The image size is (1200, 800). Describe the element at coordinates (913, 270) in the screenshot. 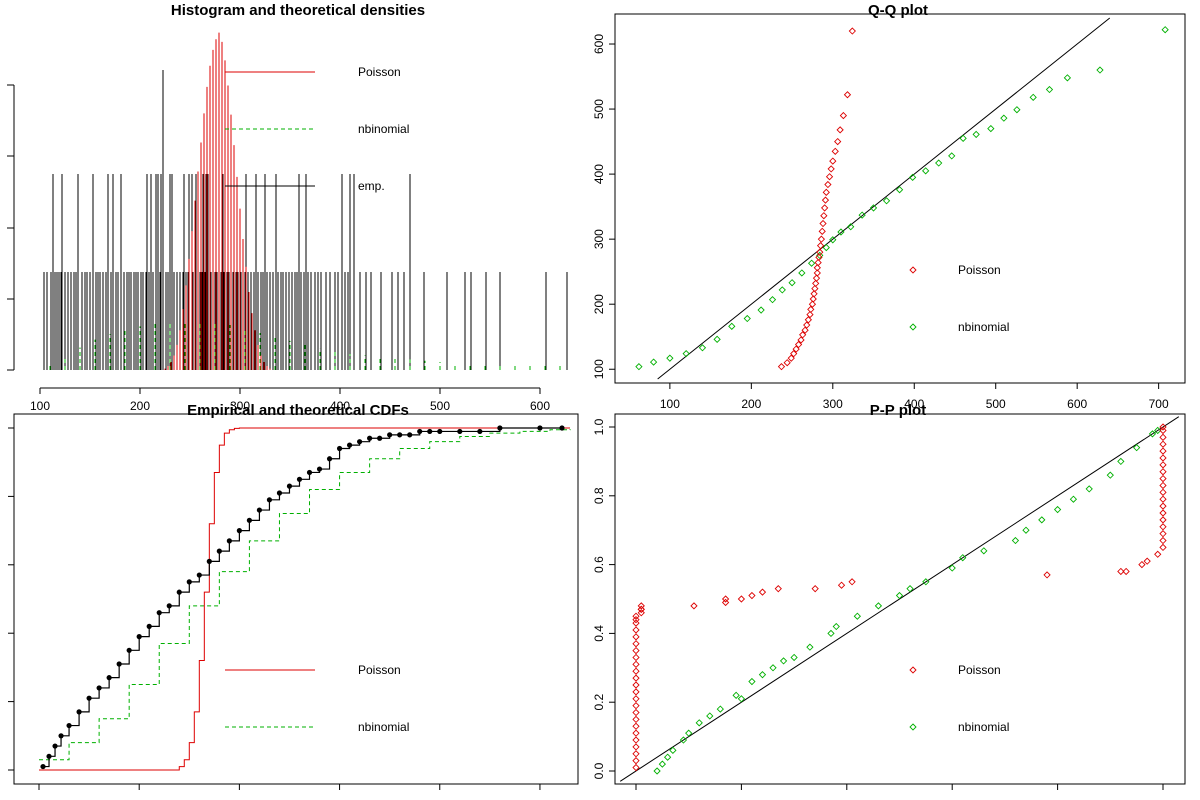

I see `qq-poisson-legend-marker` at that location.